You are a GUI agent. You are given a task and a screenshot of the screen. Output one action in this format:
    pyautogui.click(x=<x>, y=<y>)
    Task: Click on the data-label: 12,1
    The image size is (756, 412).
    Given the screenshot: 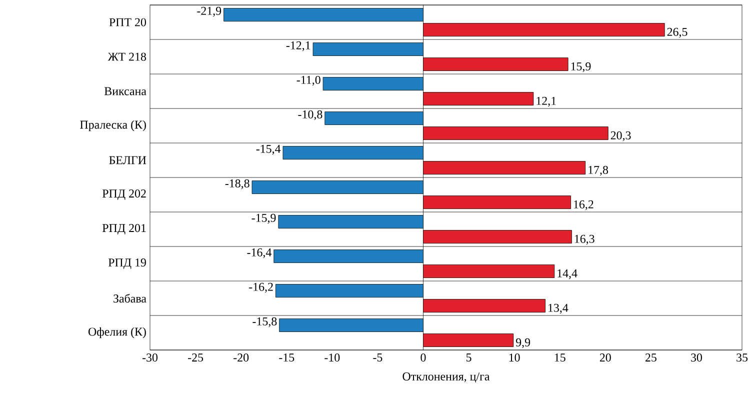 What is the action you would take?
    pyautogui.click(x=546, y=101)
    